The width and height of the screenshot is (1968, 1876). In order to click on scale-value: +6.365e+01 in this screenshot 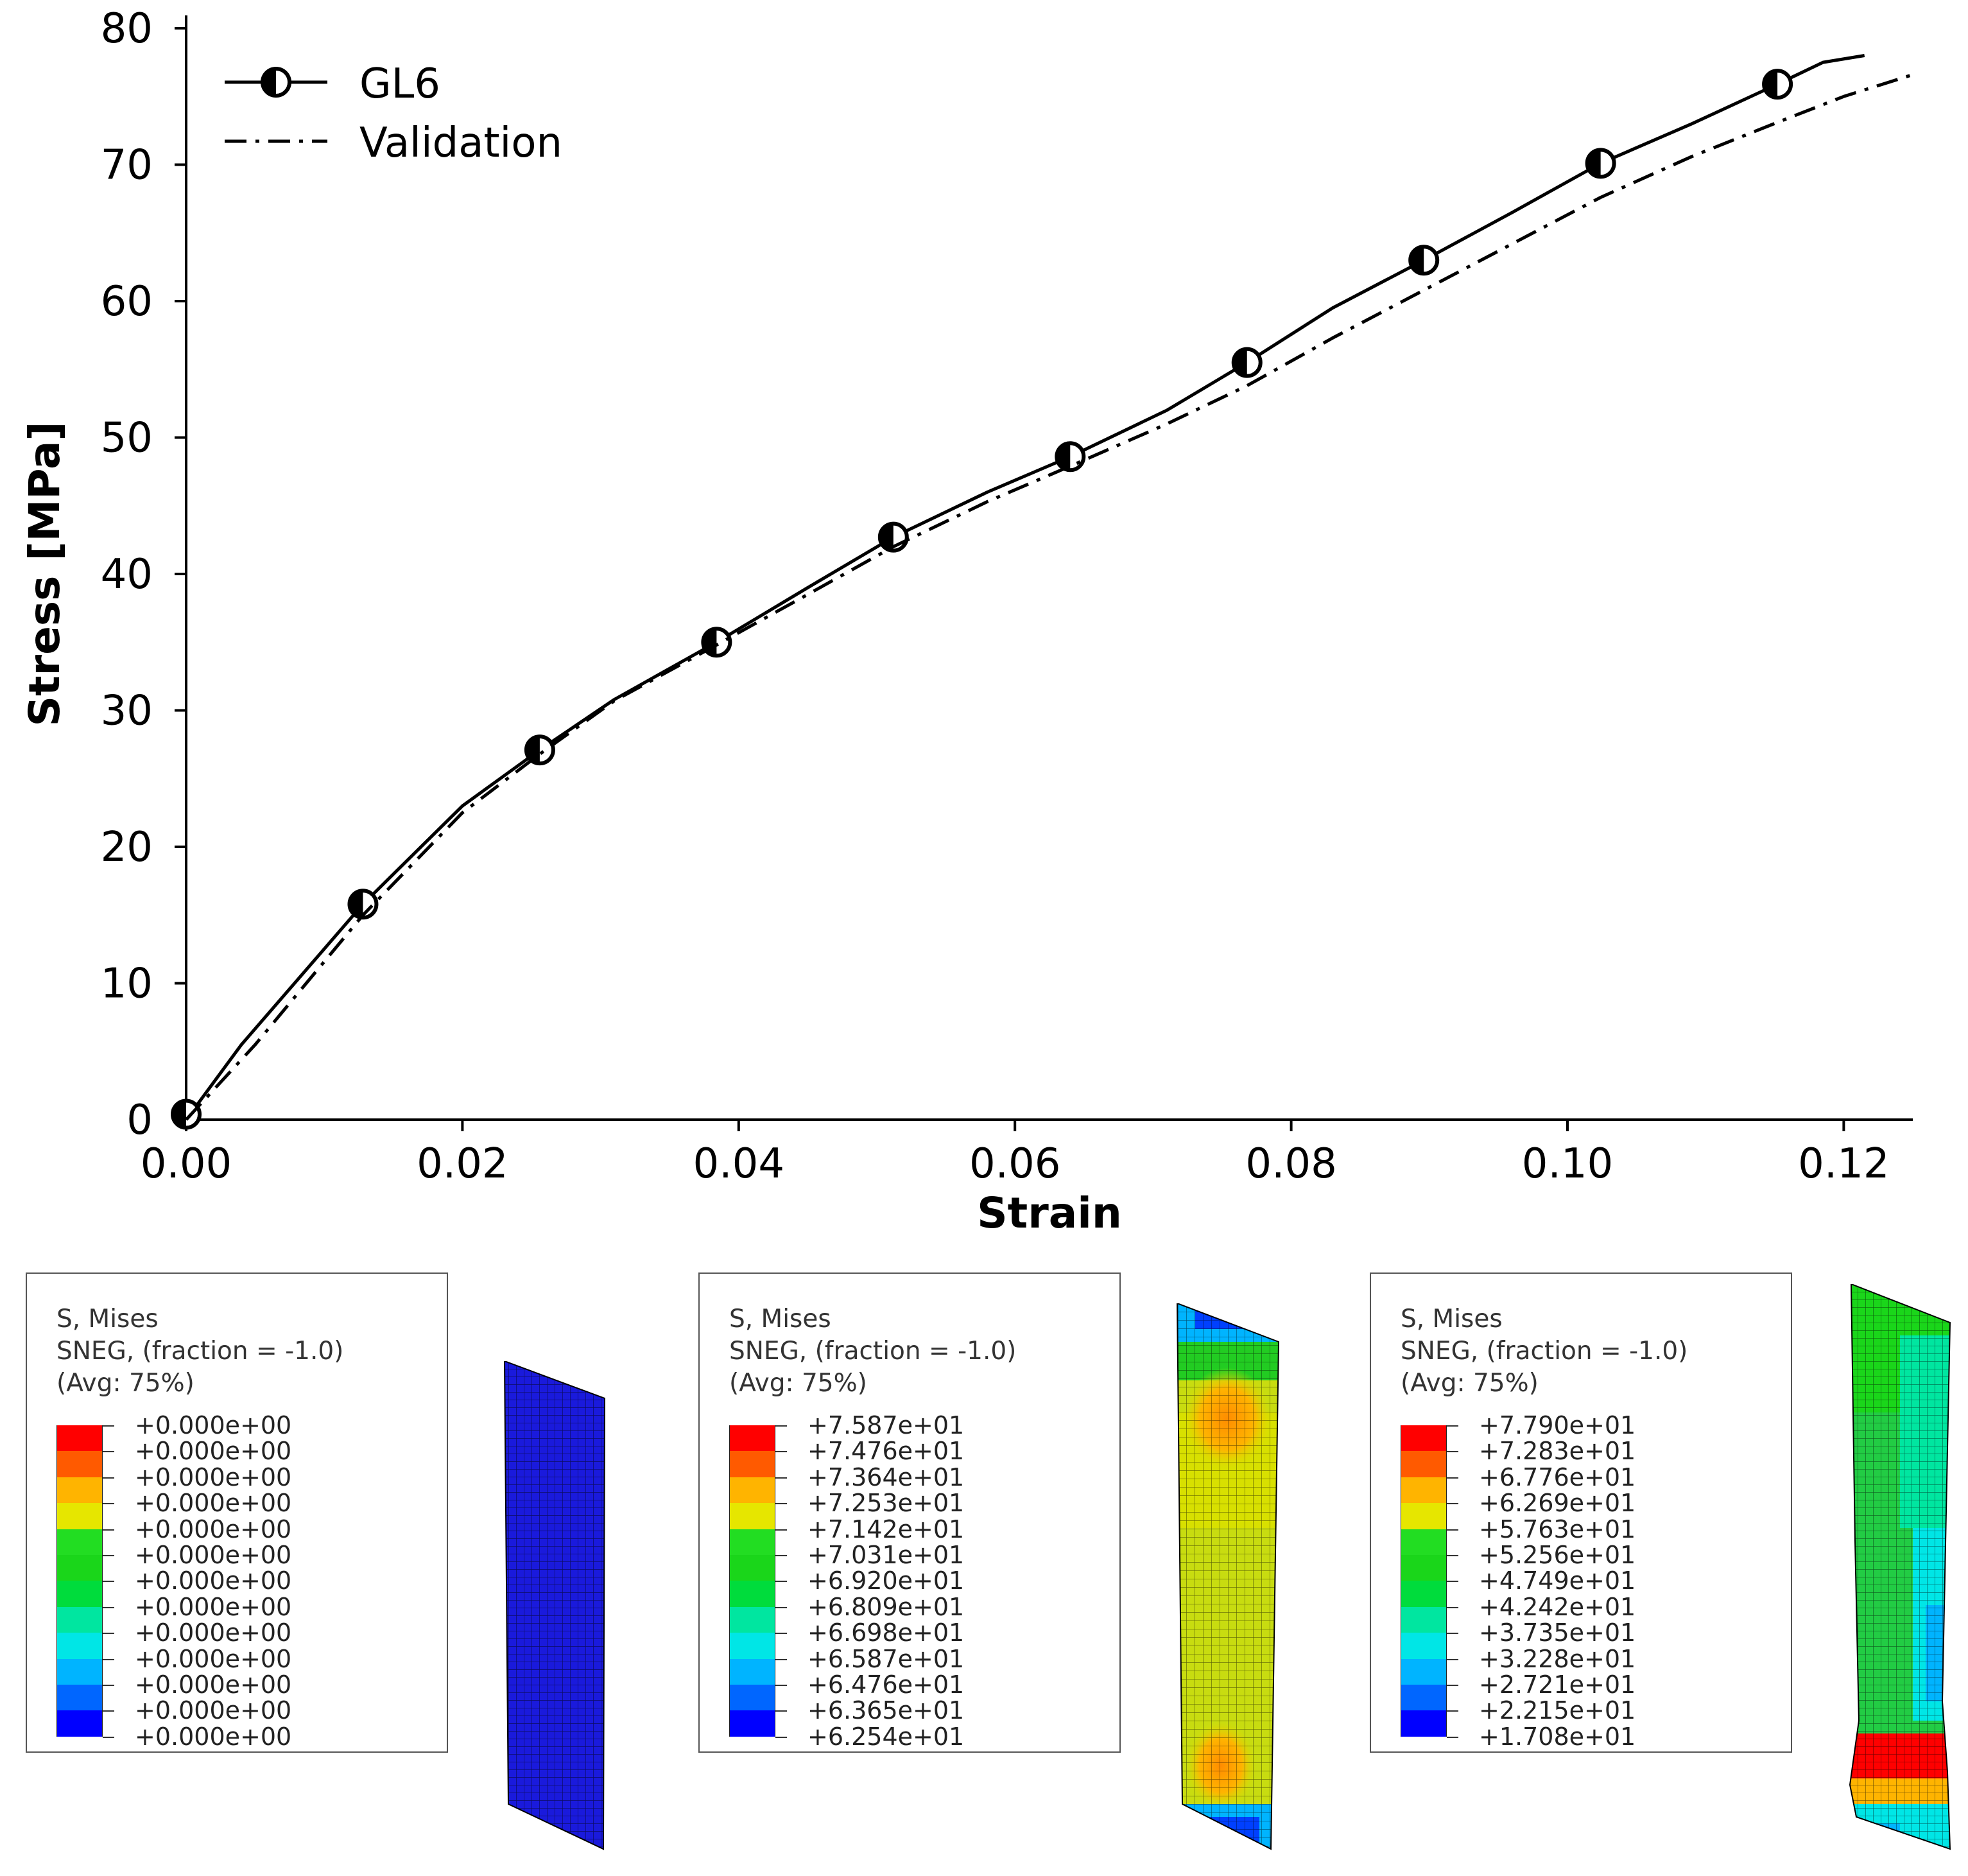, I will do `click(886, 1710)`.